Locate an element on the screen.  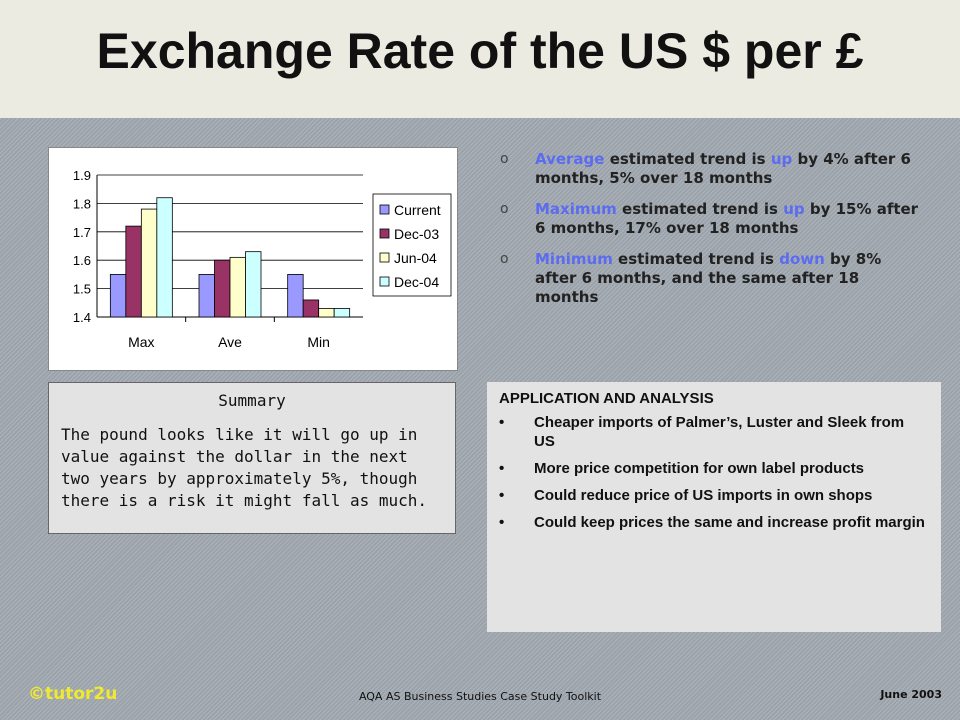
y-tick-label: 1.7 is located at coordinates (82, 232).